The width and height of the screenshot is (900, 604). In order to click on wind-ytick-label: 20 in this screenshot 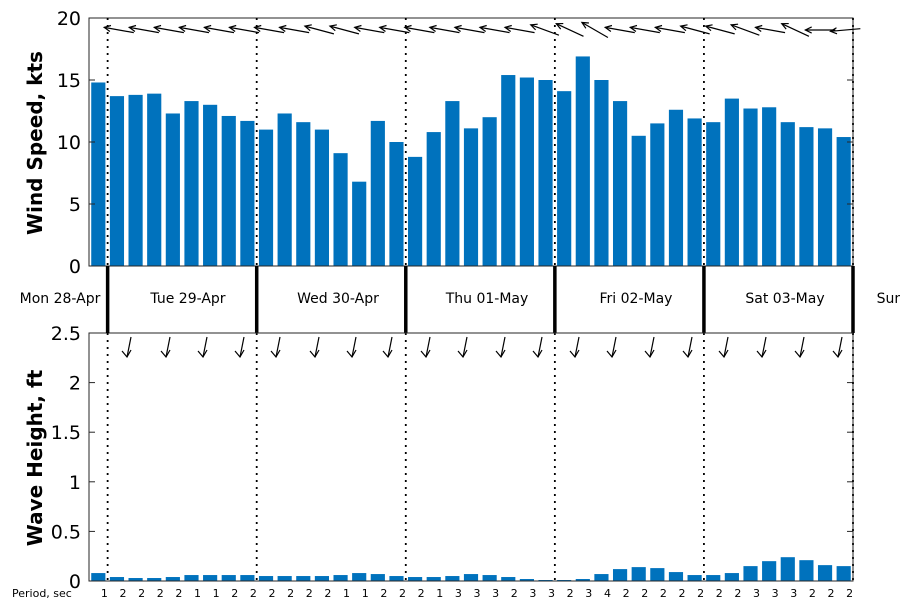, I will do `click(69, 19)`.